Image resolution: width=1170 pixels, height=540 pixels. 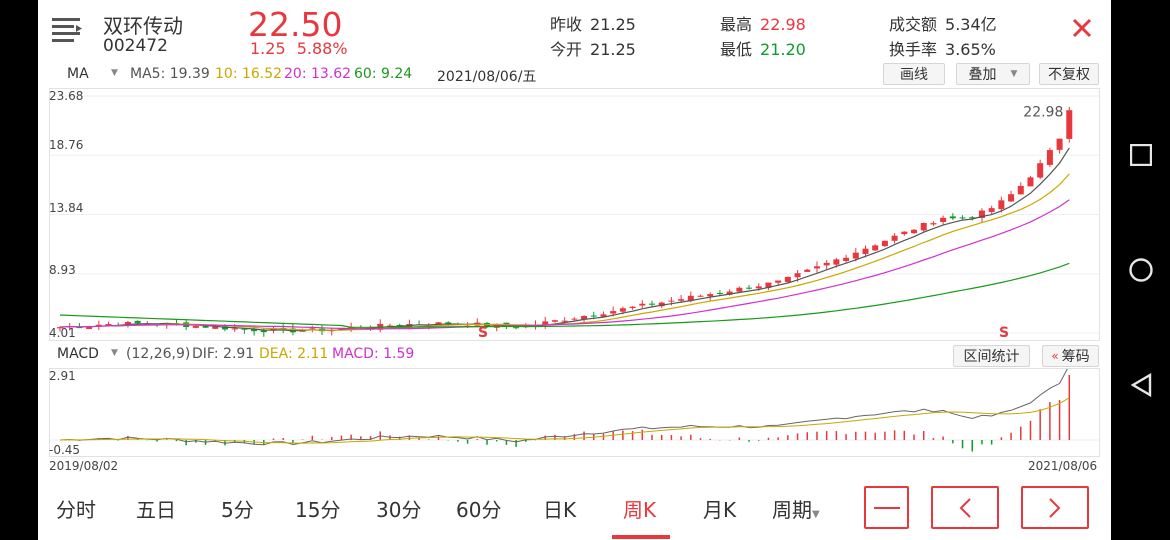 What do you see at coordinates (1069, 74) in the screenshot?
I see `adjust-button: 不复权` at bounding box center [1069, 74].